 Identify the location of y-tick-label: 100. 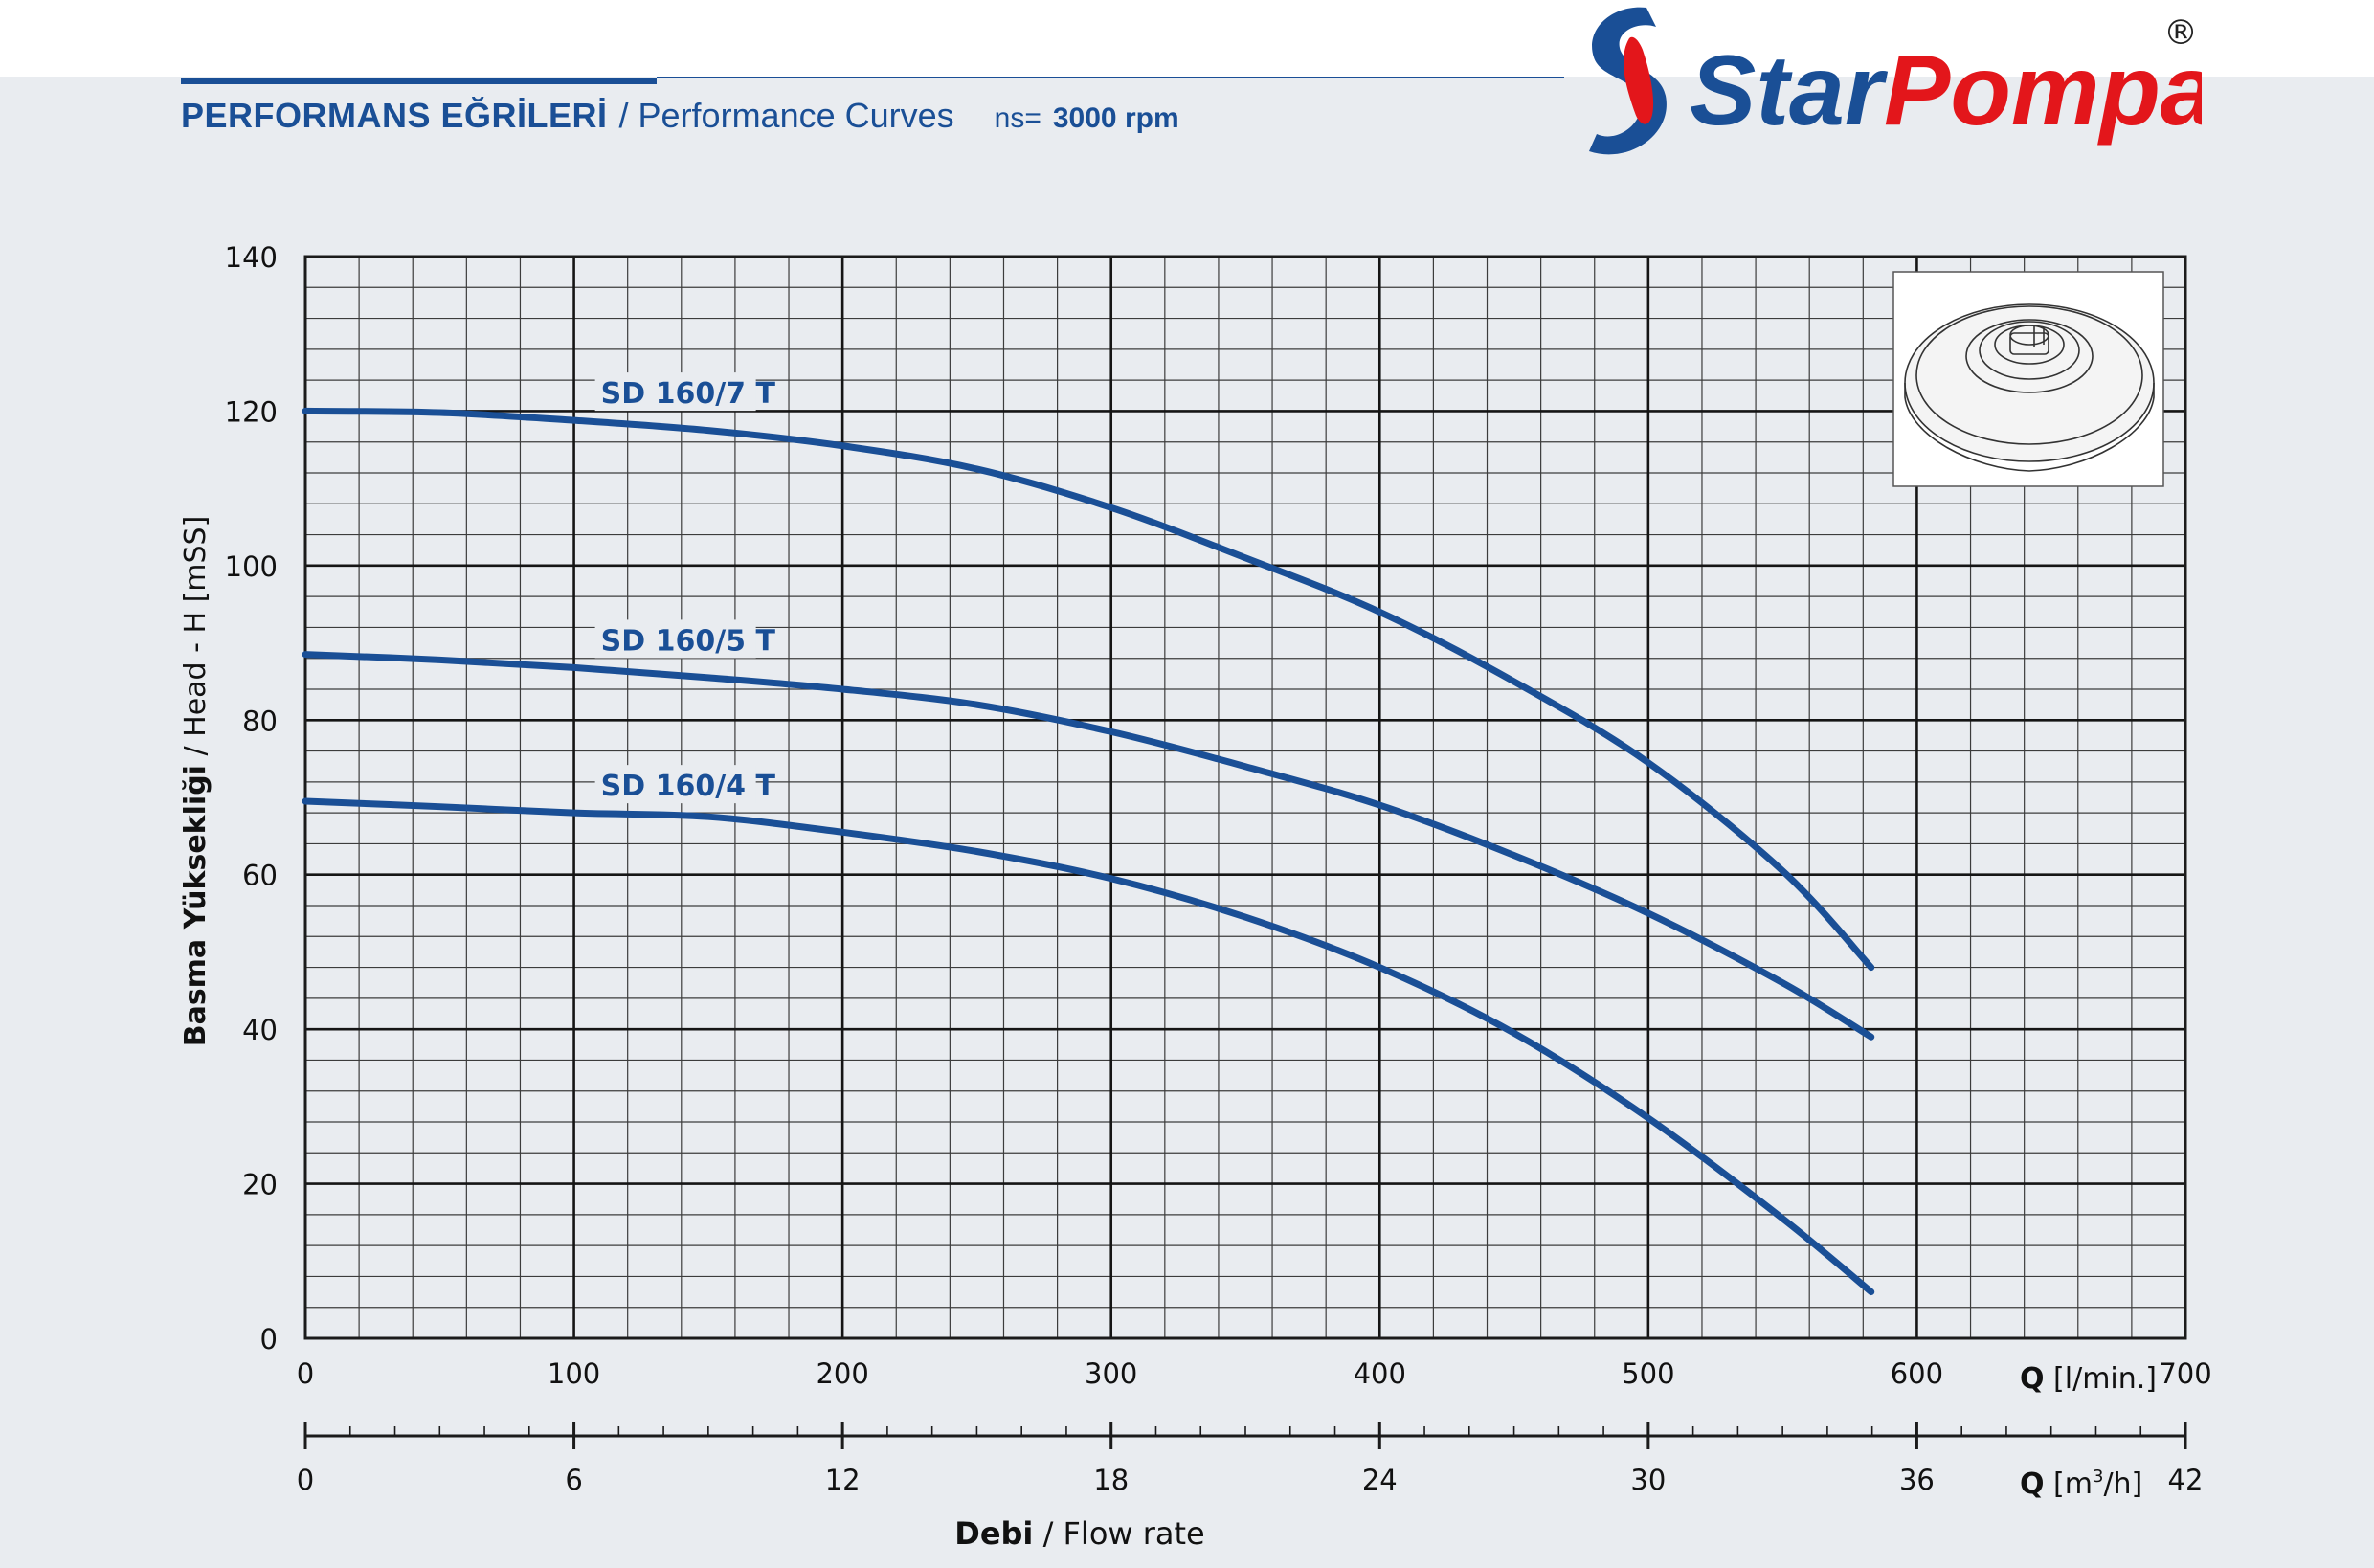
(251, 566).